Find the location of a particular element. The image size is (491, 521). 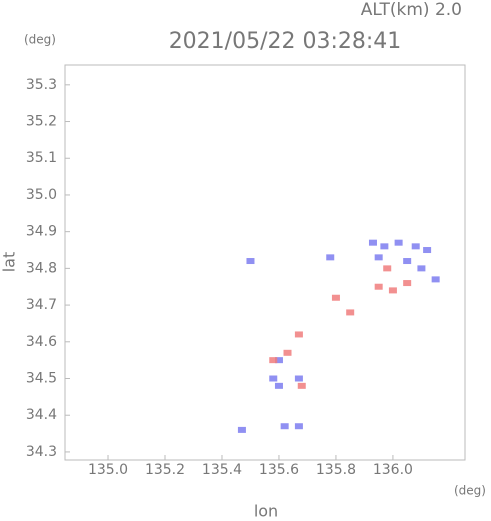

y-tick-label: 34.7 is located at coordinates (41, 305).